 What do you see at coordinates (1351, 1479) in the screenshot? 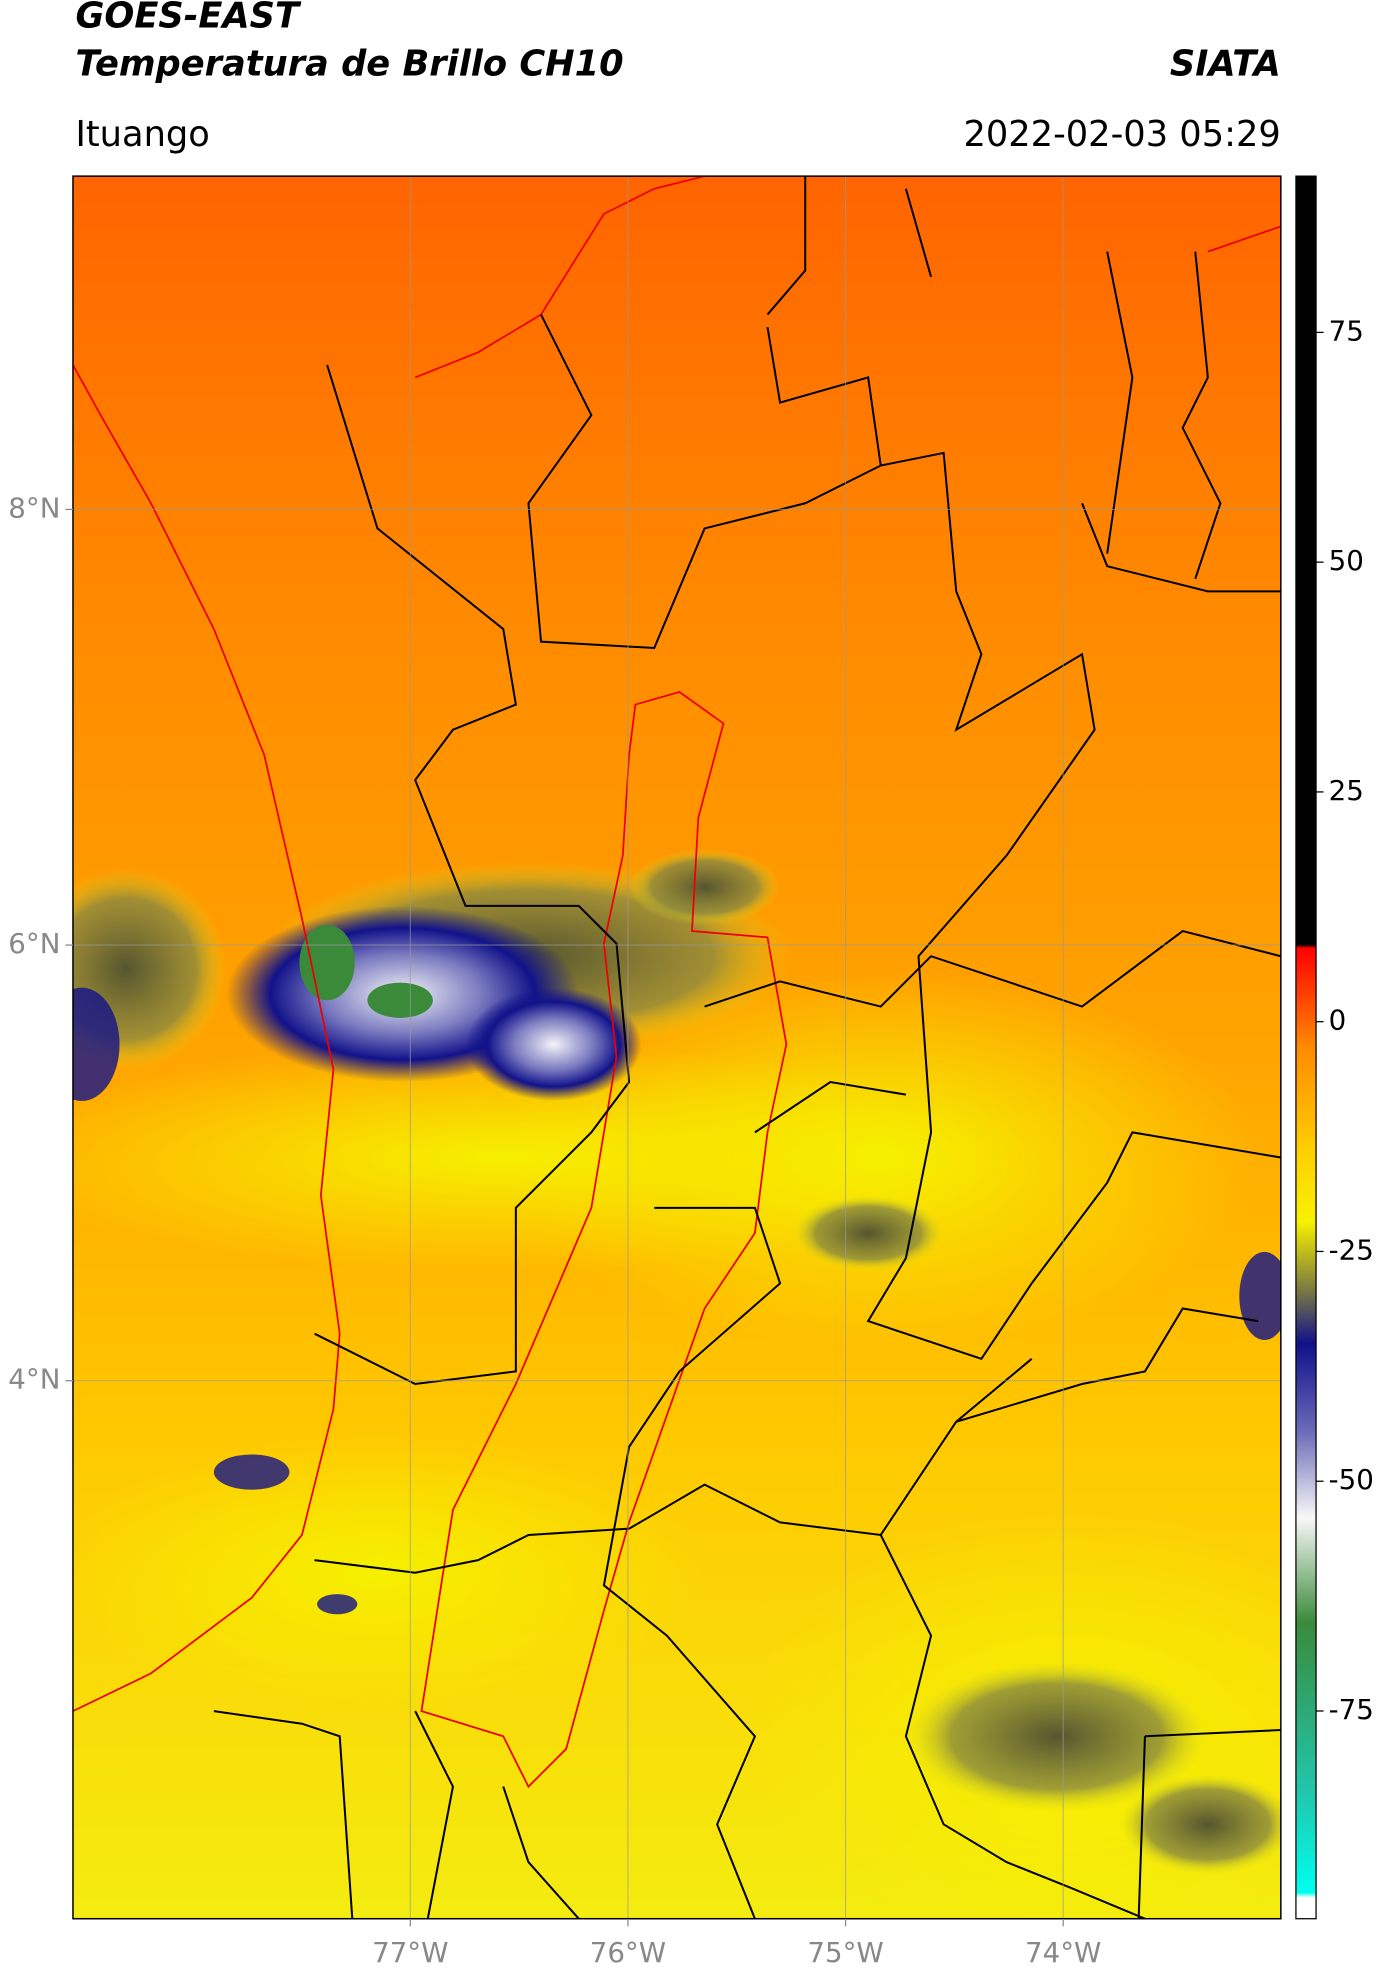
I see `colorbar-tick-label: -50` at bounding box center [1351, 1479].